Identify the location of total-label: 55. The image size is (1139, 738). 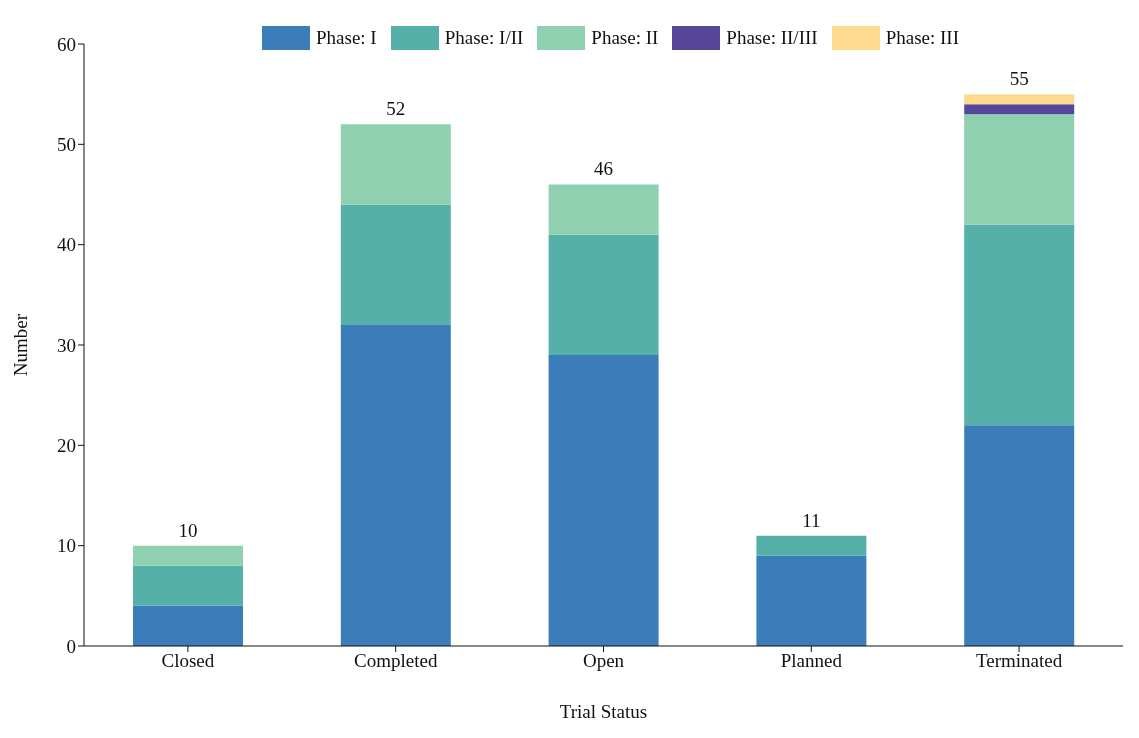
(1019, 79).